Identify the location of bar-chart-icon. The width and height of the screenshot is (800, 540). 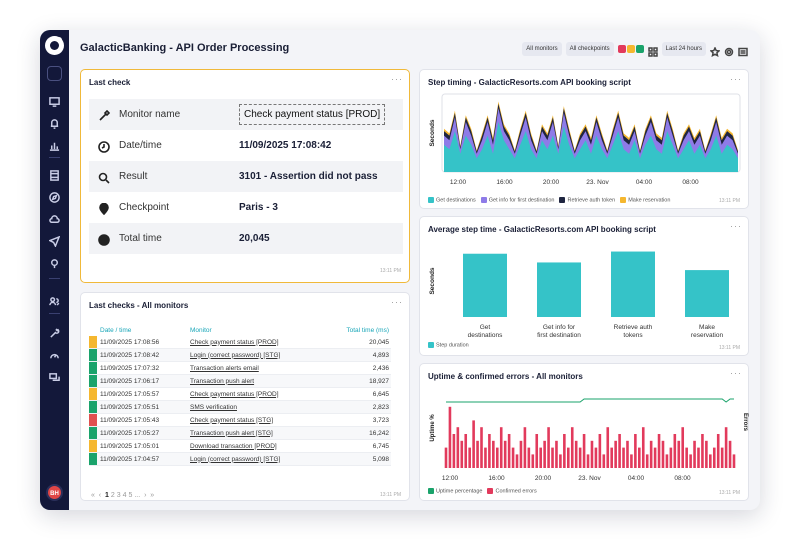
(54, 144).